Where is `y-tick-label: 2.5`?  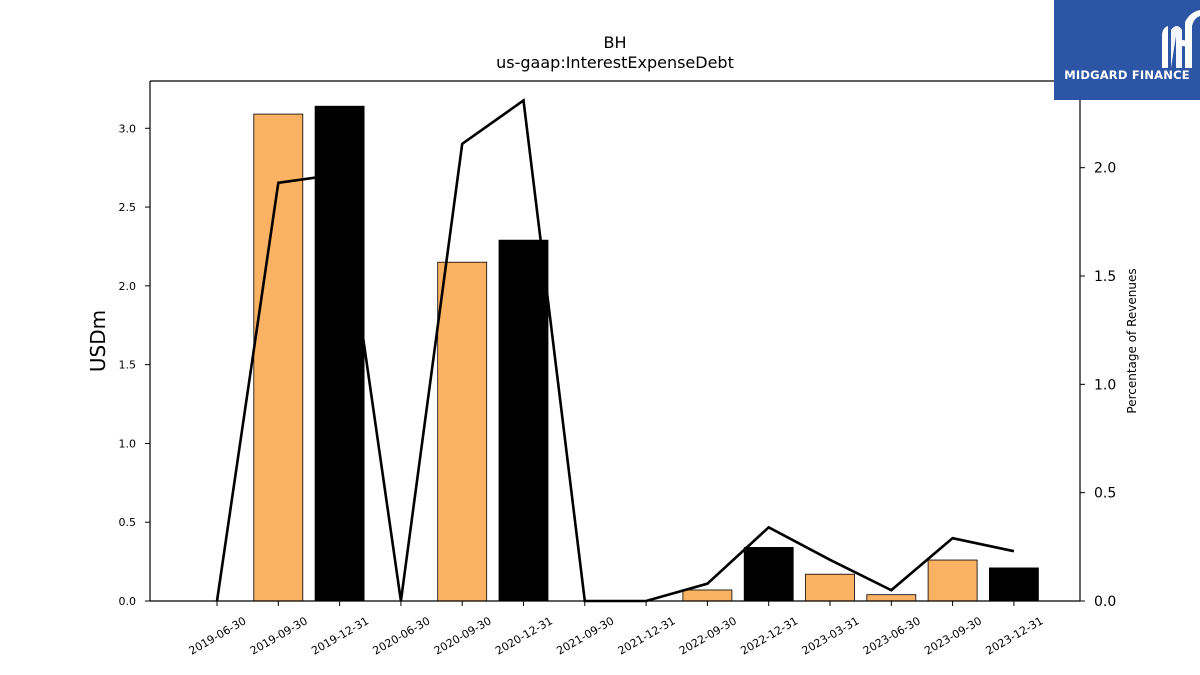 y-tick-label: 2.5 is located at coordinates (128, 207).